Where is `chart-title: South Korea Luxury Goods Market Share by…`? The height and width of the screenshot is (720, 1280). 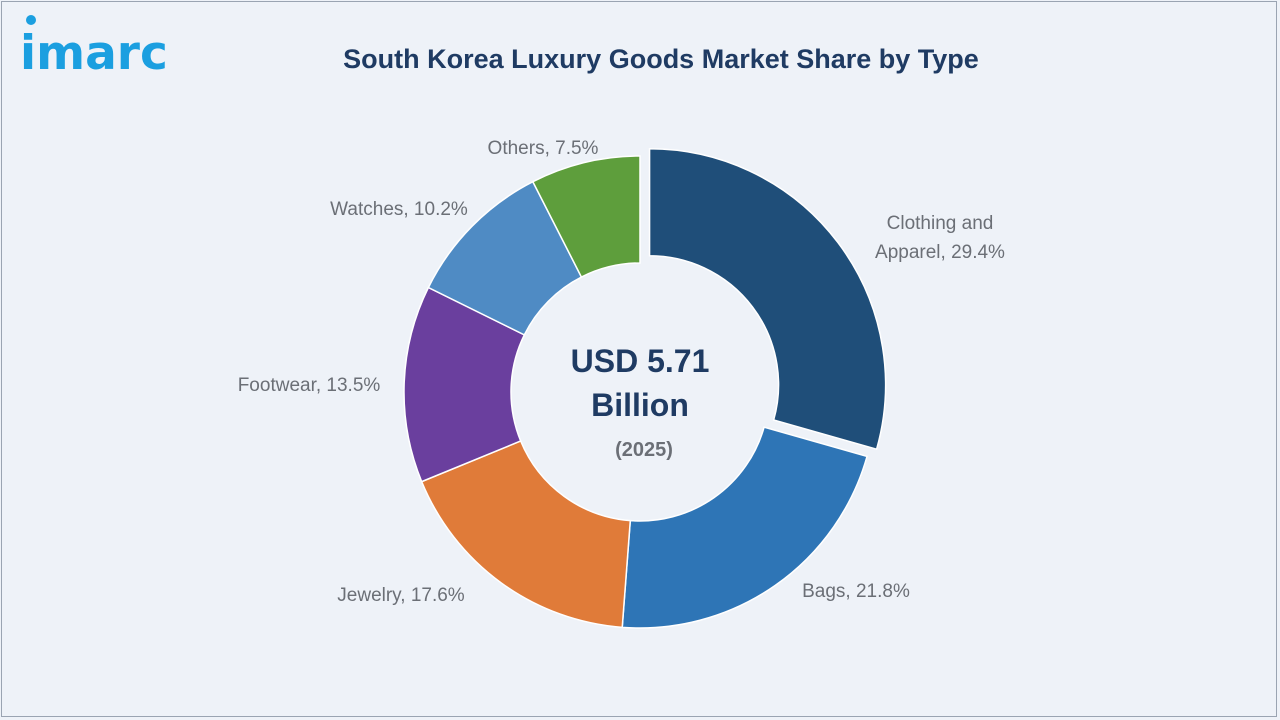
chart-title: South Korea Luxury Goods Market Share by… is located at coordinates (661, 59).